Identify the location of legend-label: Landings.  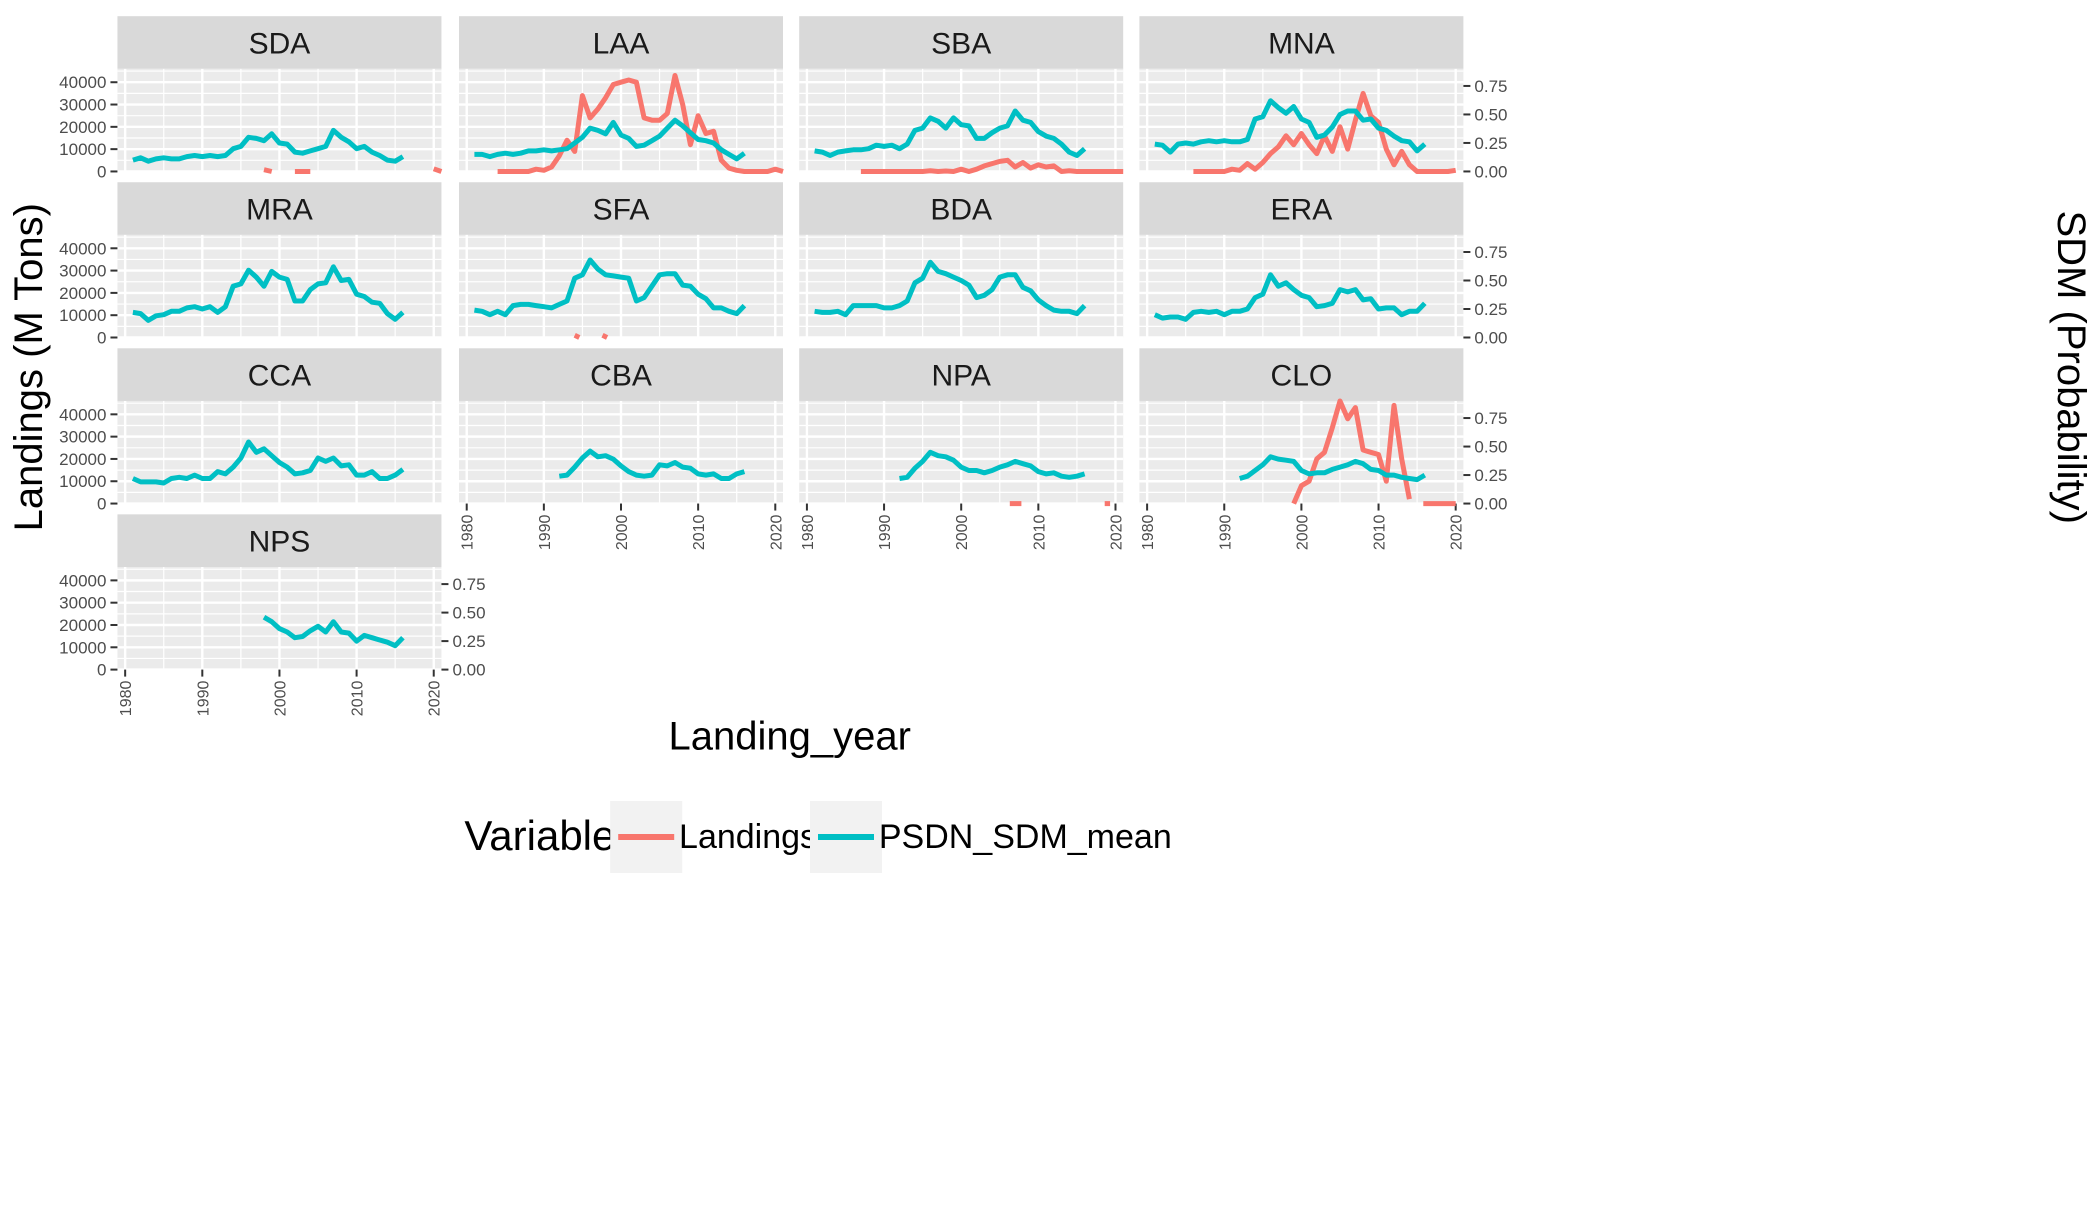
(748, 837).